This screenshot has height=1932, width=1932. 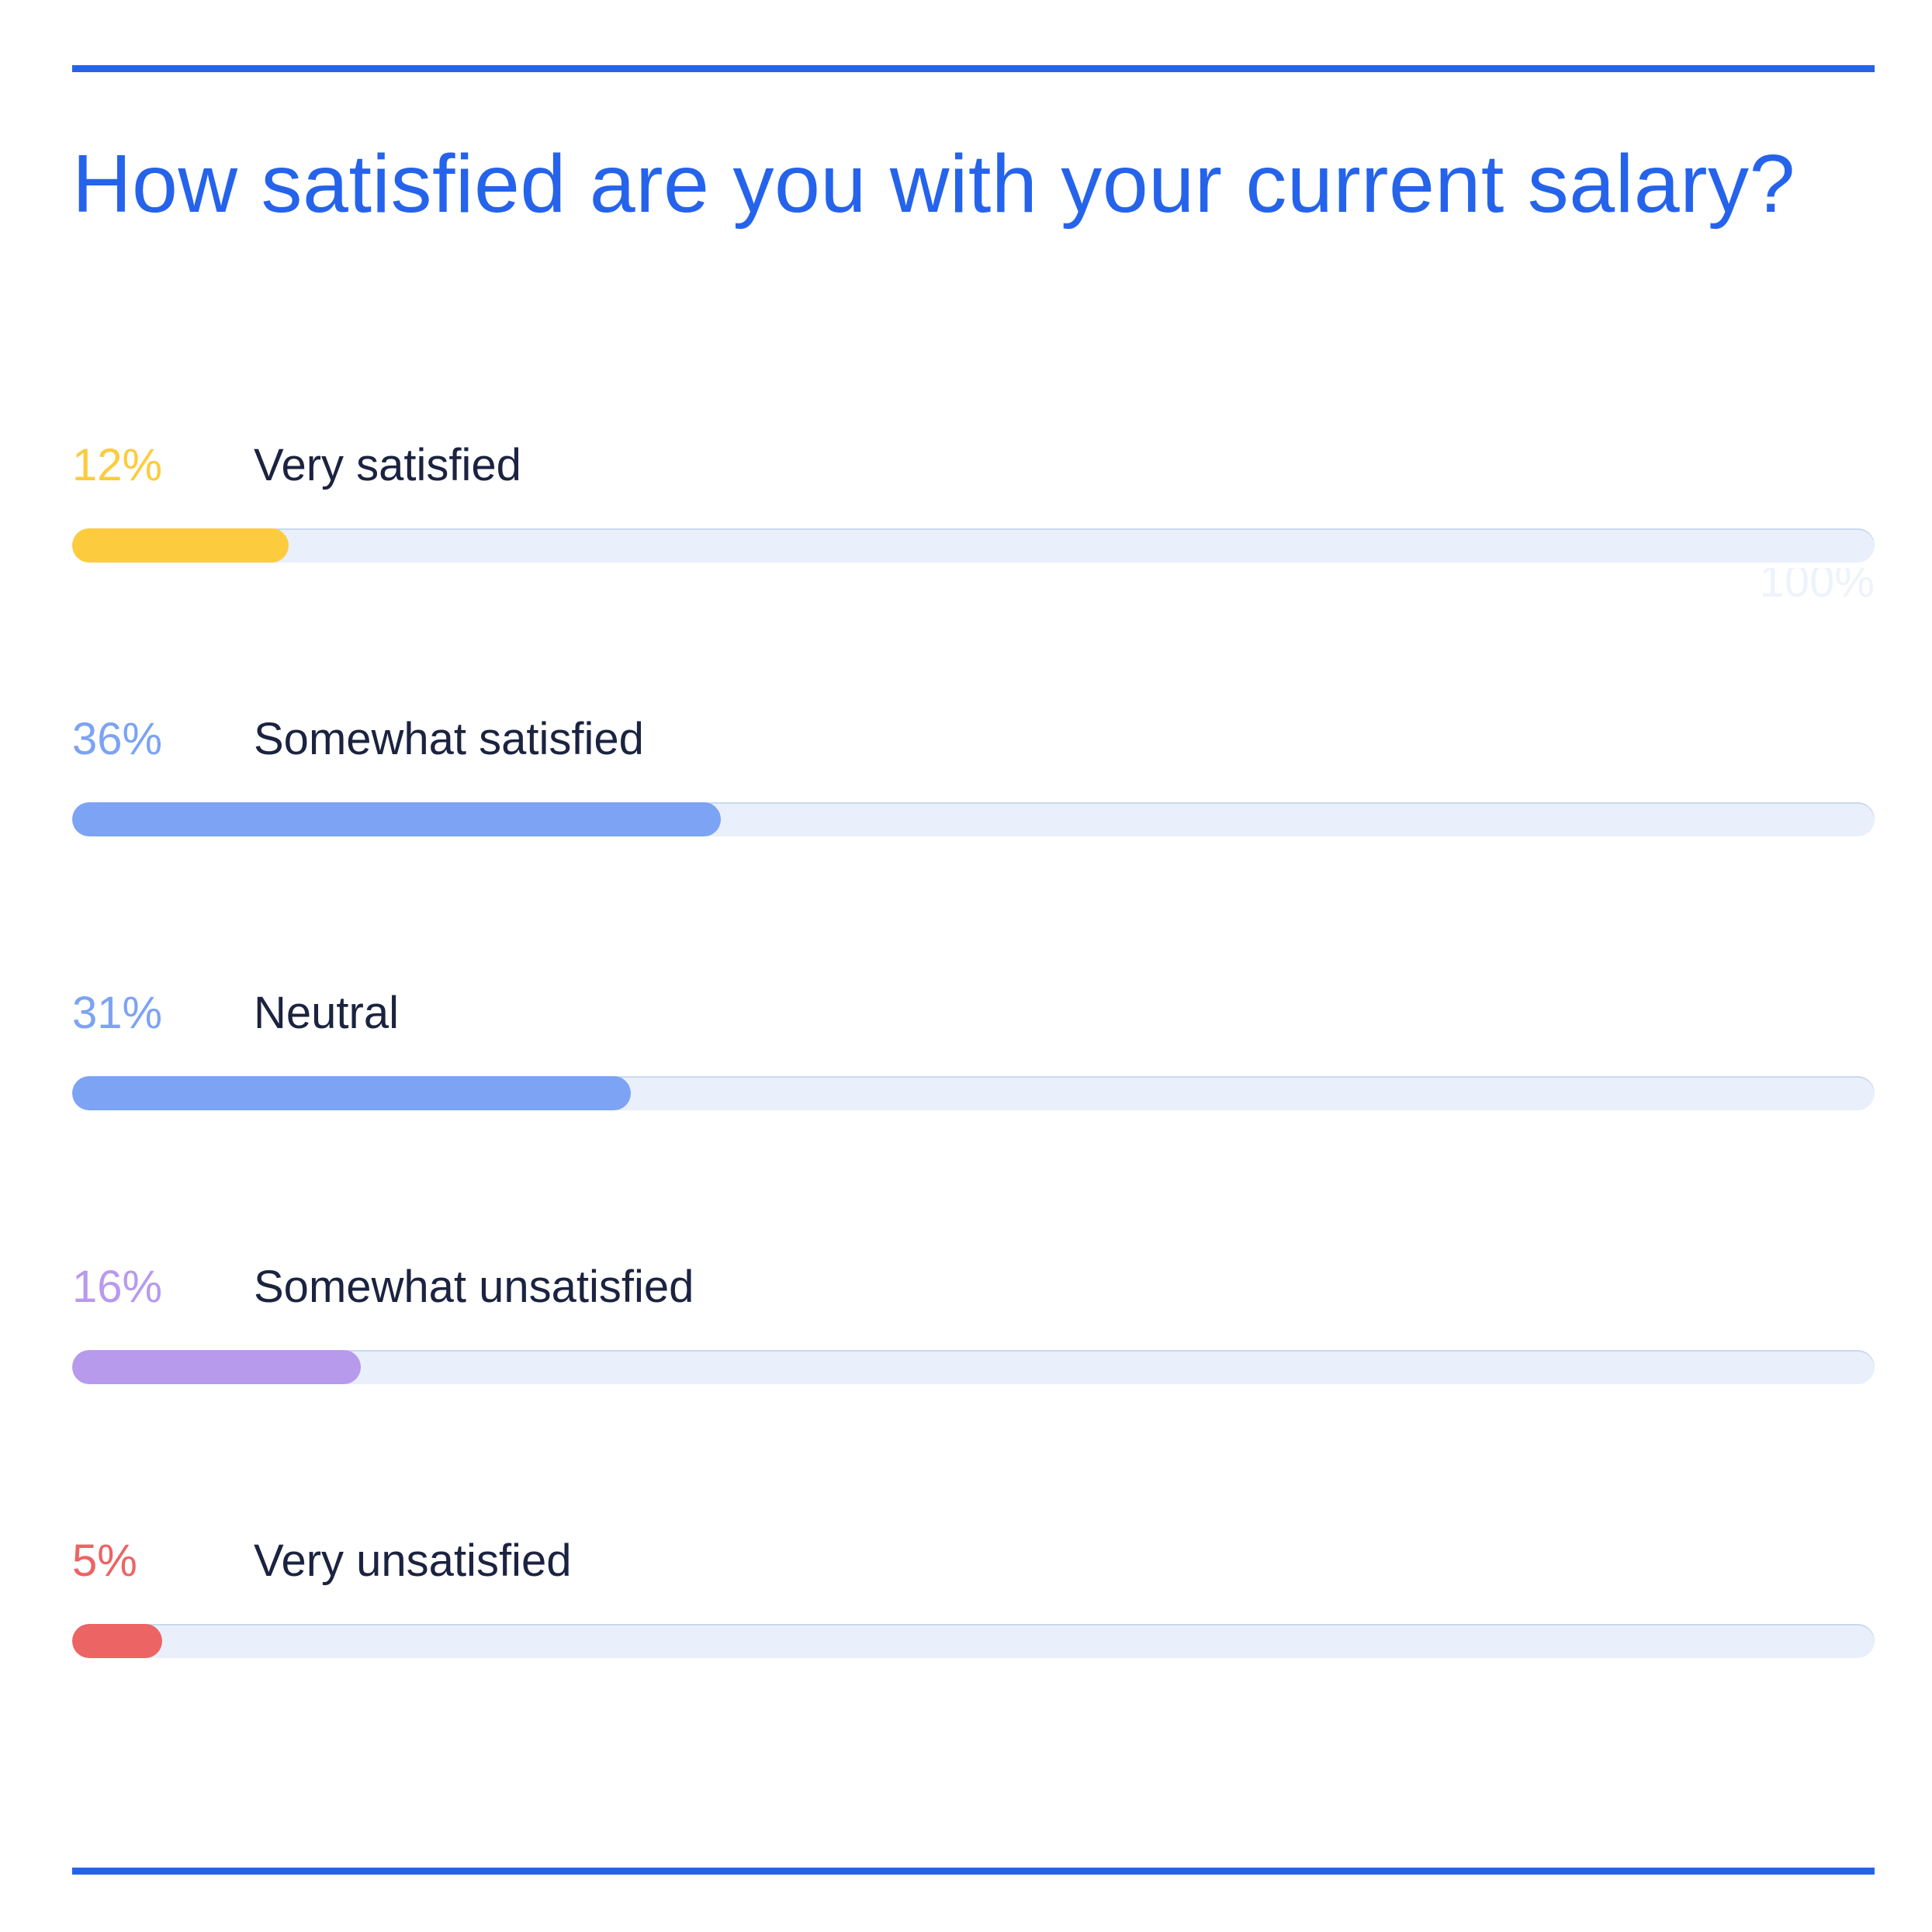 I want to click on value-label: 12%, so click(x=117, y=465).